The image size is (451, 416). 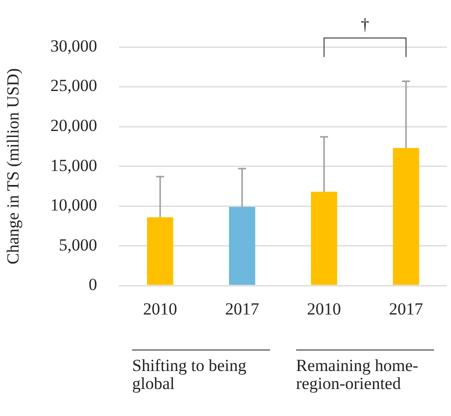 What do you see at coordinates (74, 46) in the screenshot?
I see `y-tick-label: 30,000` at bounding box center [74, 46].